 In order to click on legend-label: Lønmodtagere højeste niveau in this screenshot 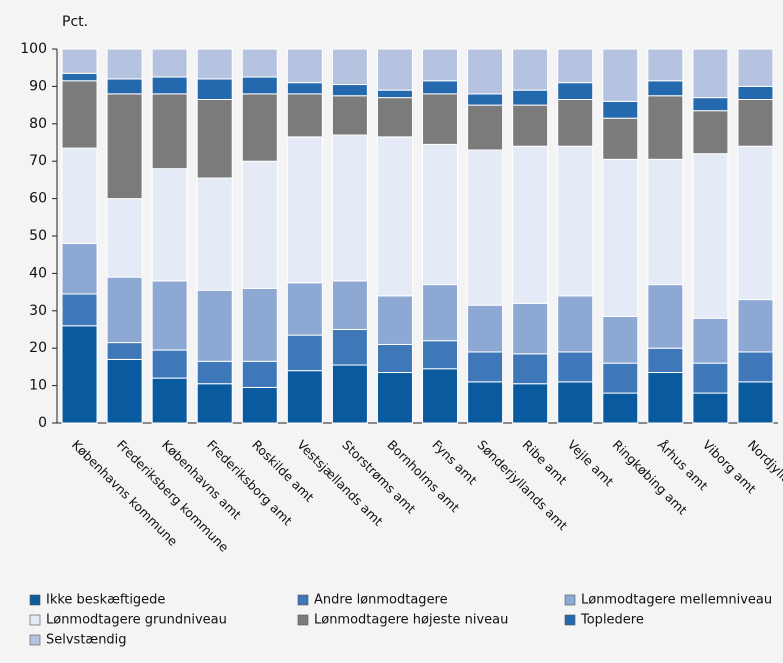, I will do `click(411, 620)`.